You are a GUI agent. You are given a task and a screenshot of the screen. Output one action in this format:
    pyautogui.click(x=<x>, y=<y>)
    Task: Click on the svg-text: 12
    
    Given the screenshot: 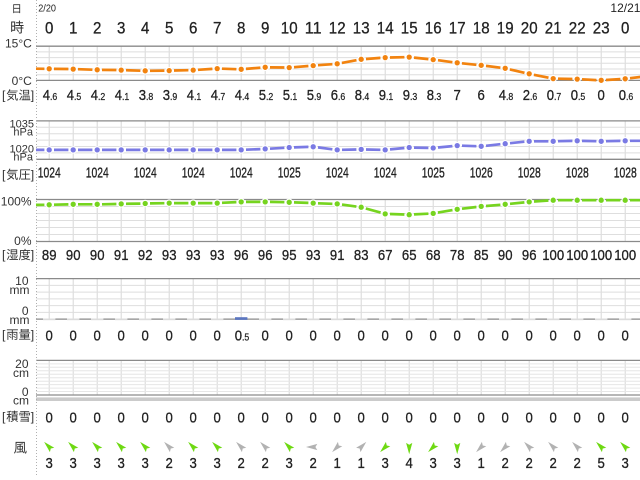 What is the action you would take?
    pyautogui.click(x=337, y=28)
    